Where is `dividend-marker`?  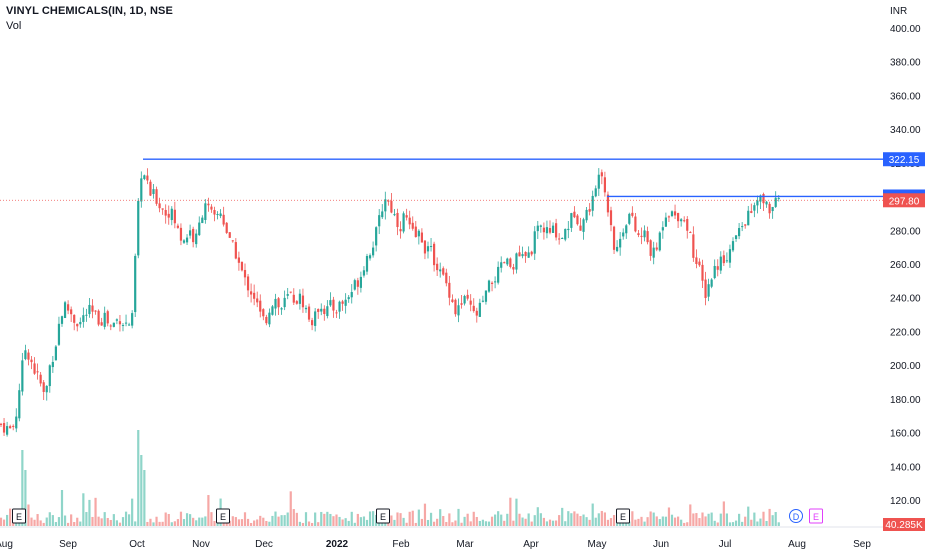
dividend-marker is located at coordinates (796, 516).